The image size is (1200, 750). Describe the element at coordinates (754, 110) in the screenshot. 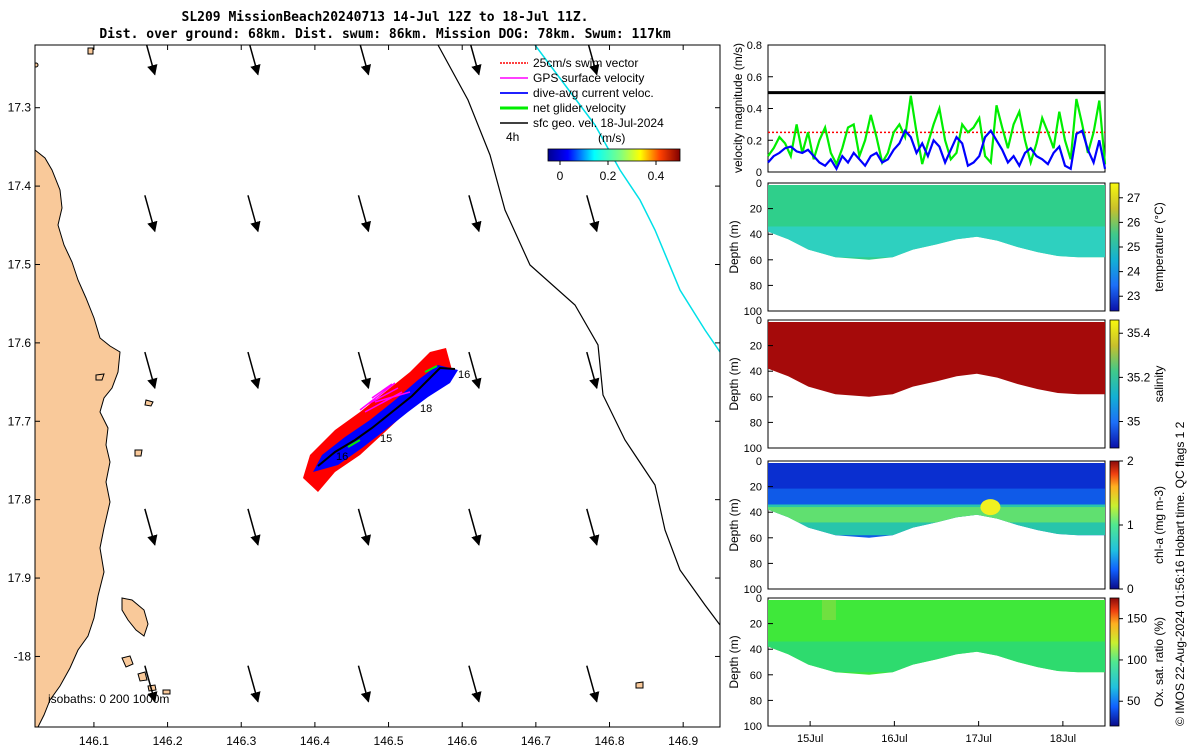

I see `velocity-y-tick-label: 0.4` at that location.